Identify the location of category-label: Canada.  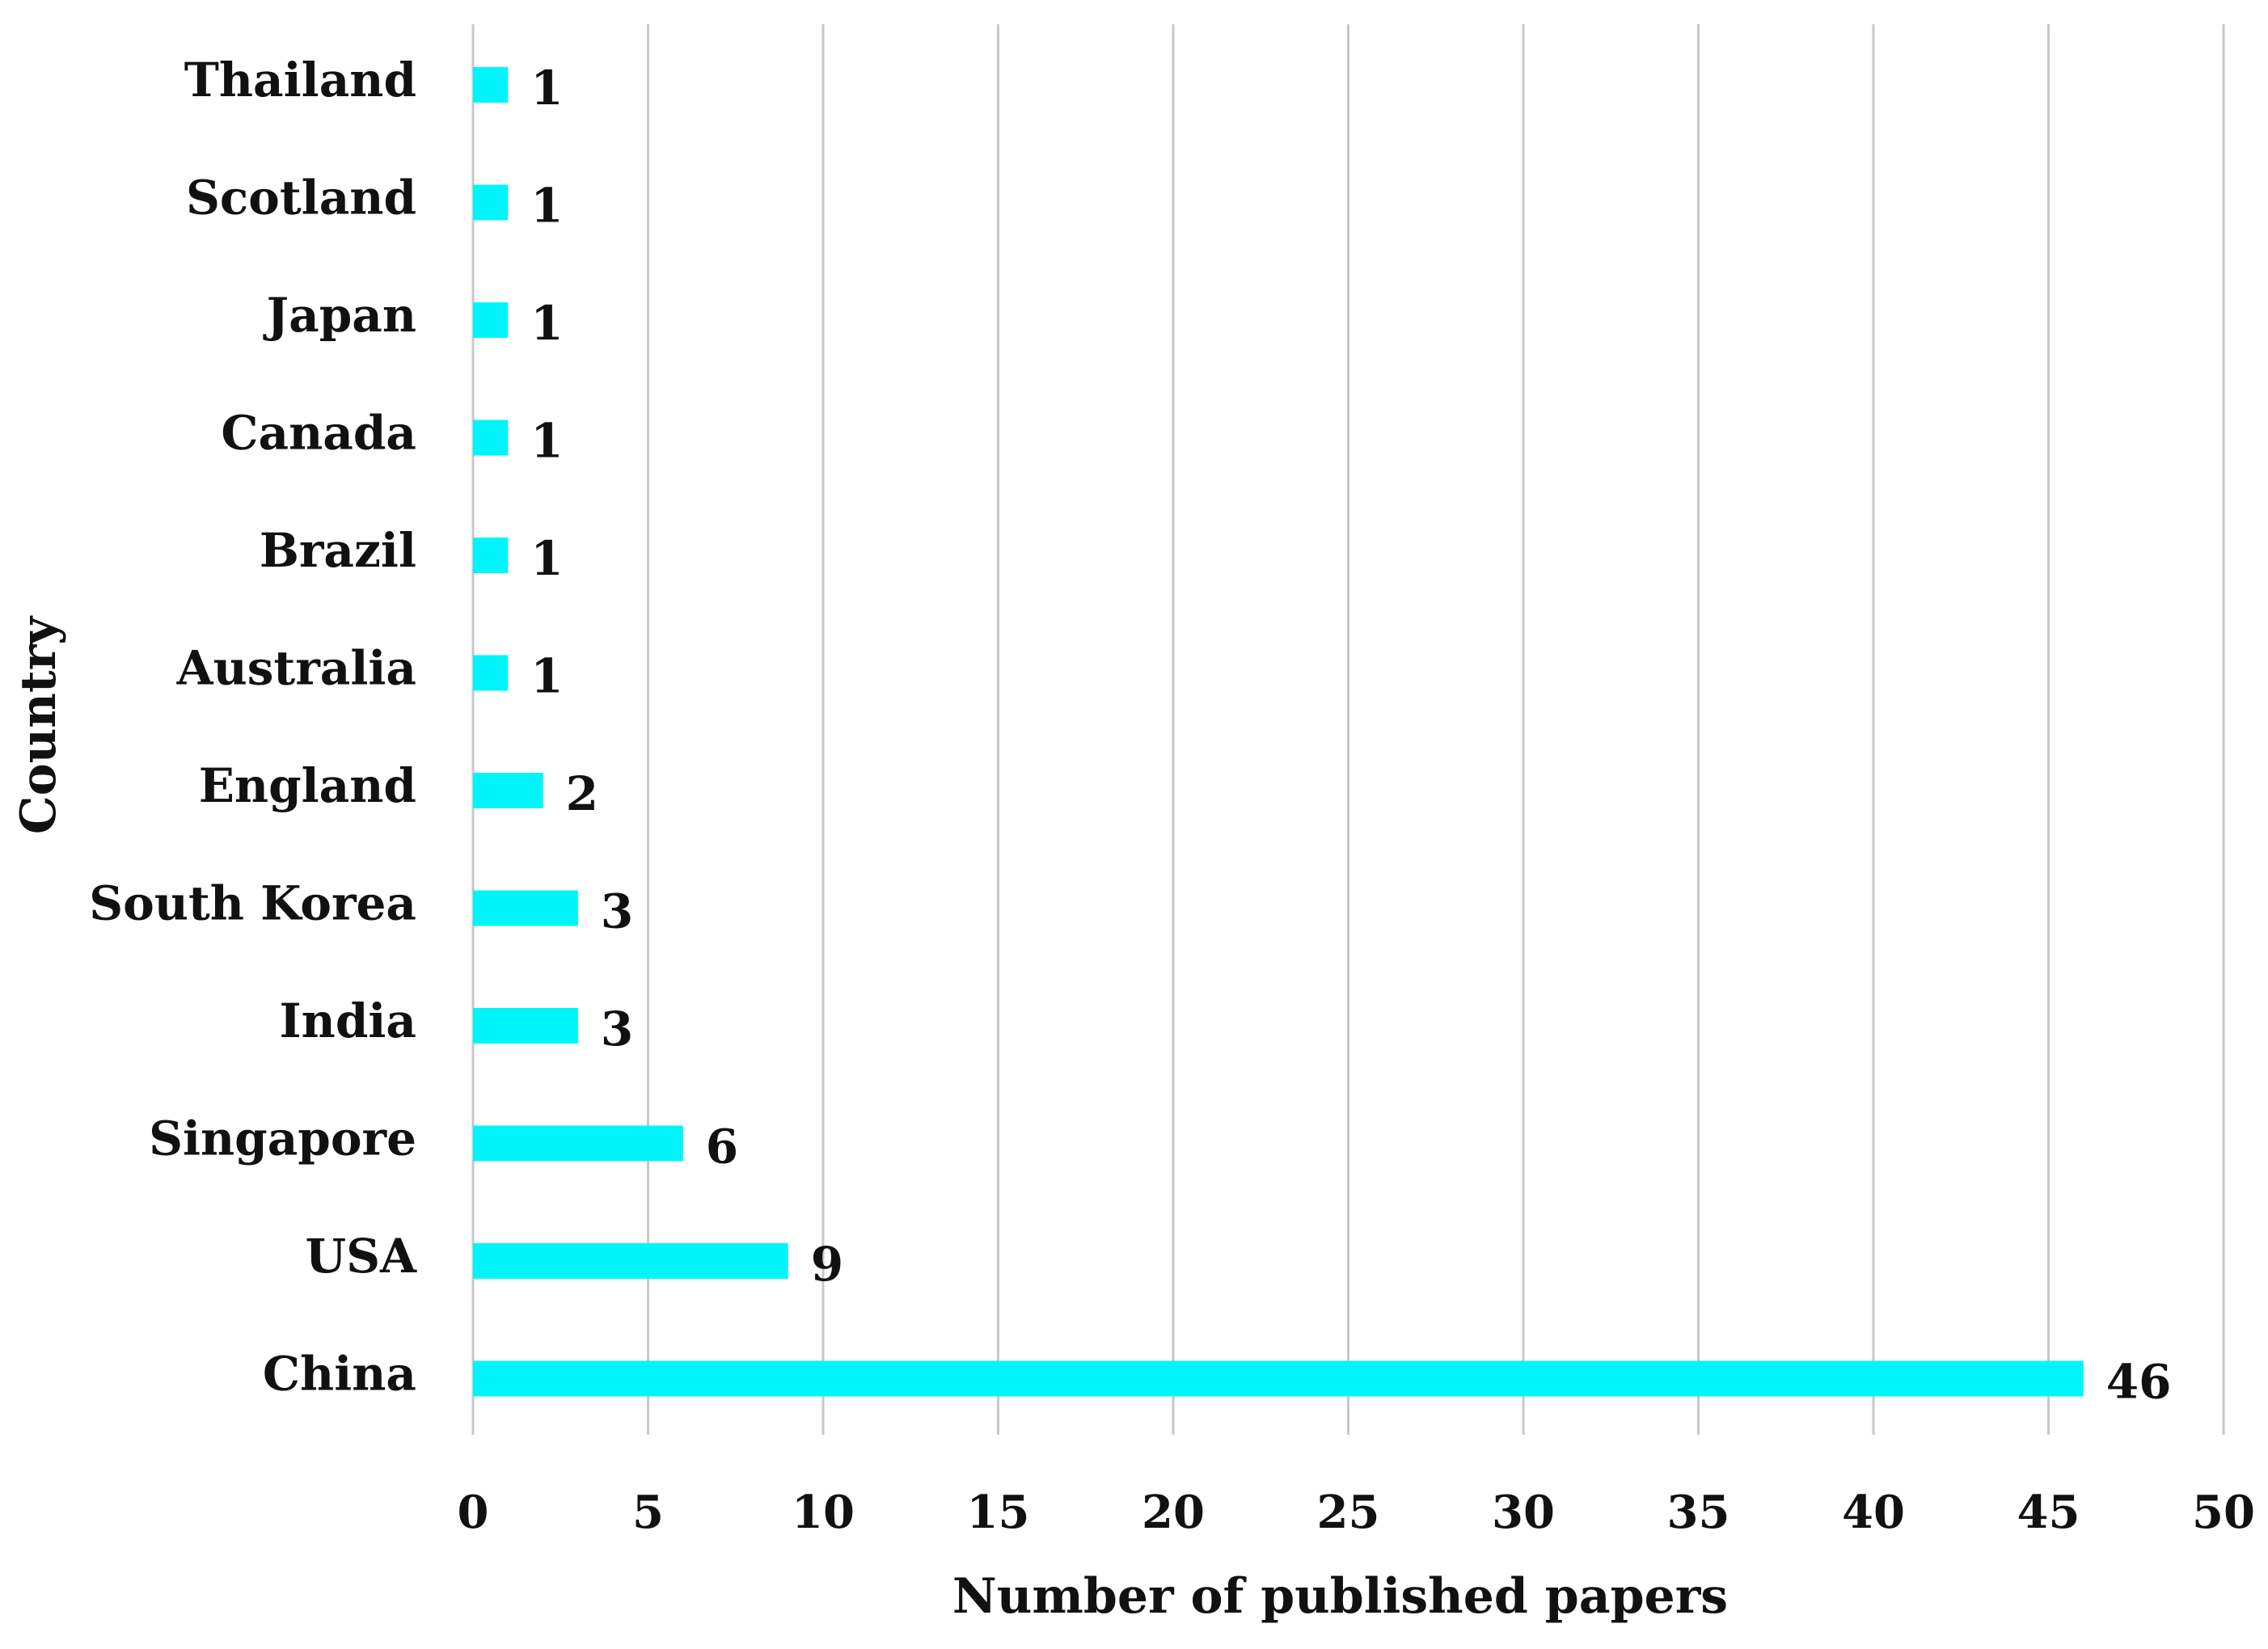
(318, 433).